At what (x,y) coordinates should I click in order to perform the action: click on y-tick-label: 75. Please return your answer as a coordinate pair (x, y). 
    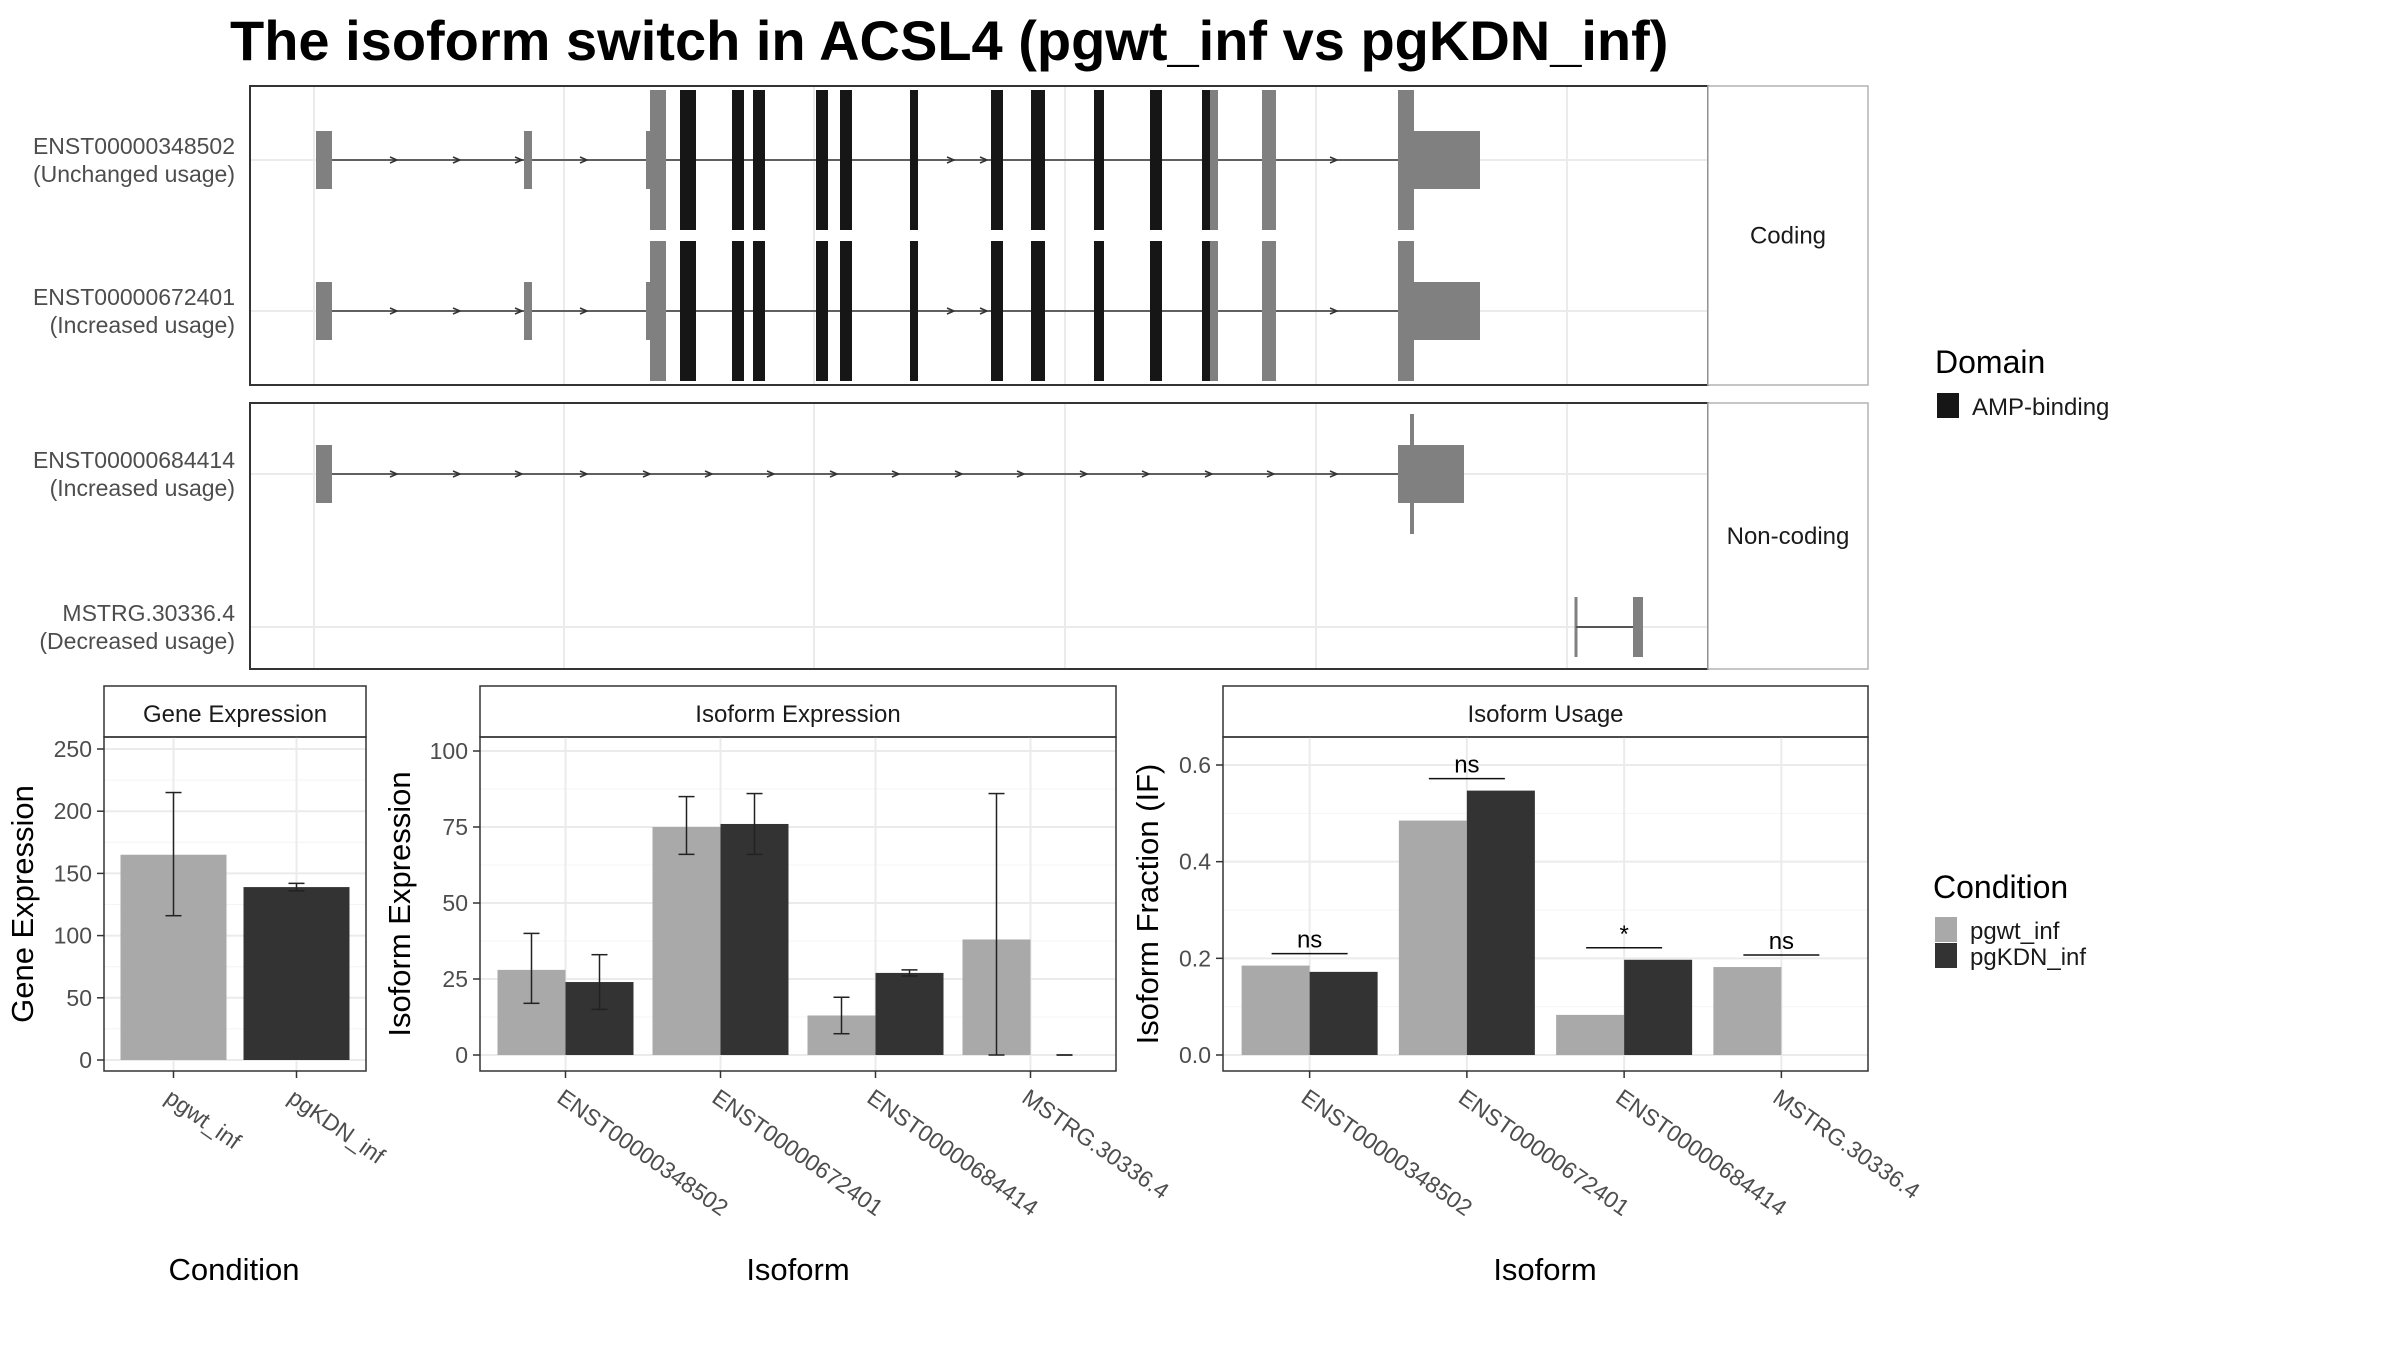
    Looking at the image, I should click on (455, 827).